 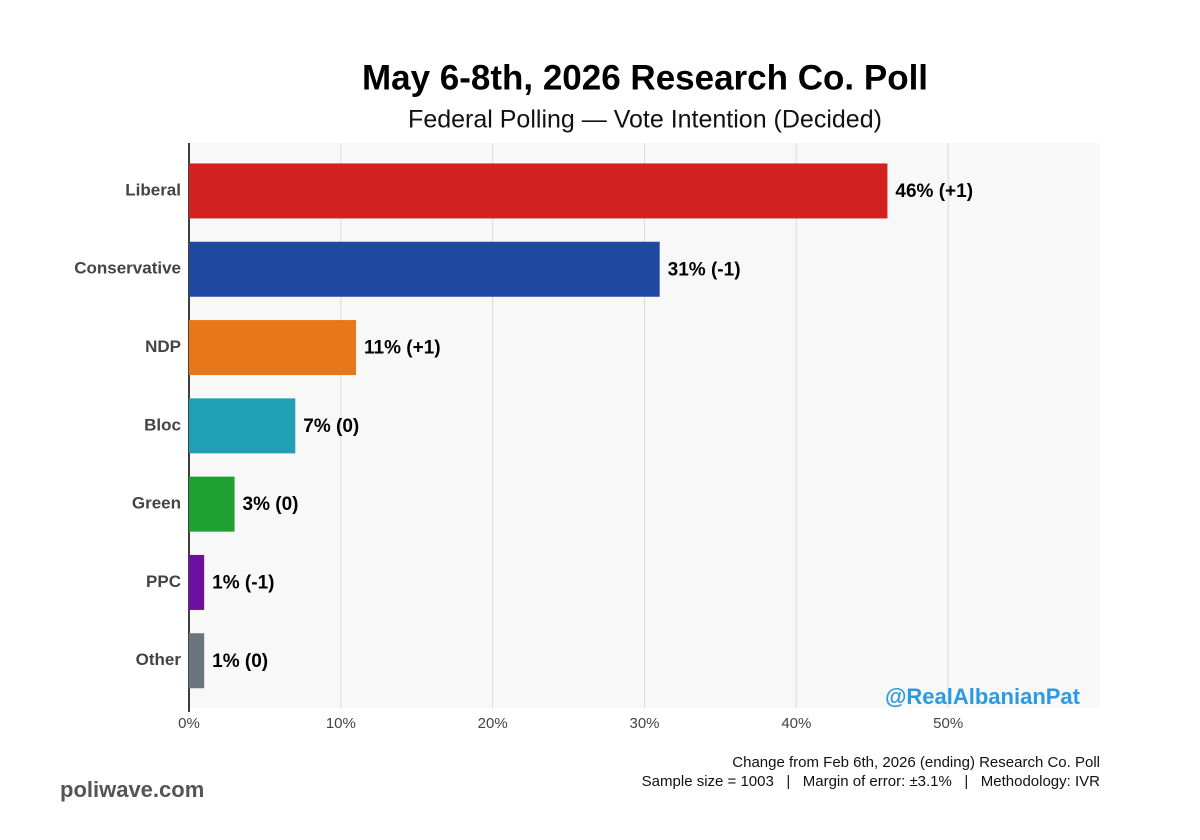 I want to click on y-tick-label: Green, so click(x=156, y=503).